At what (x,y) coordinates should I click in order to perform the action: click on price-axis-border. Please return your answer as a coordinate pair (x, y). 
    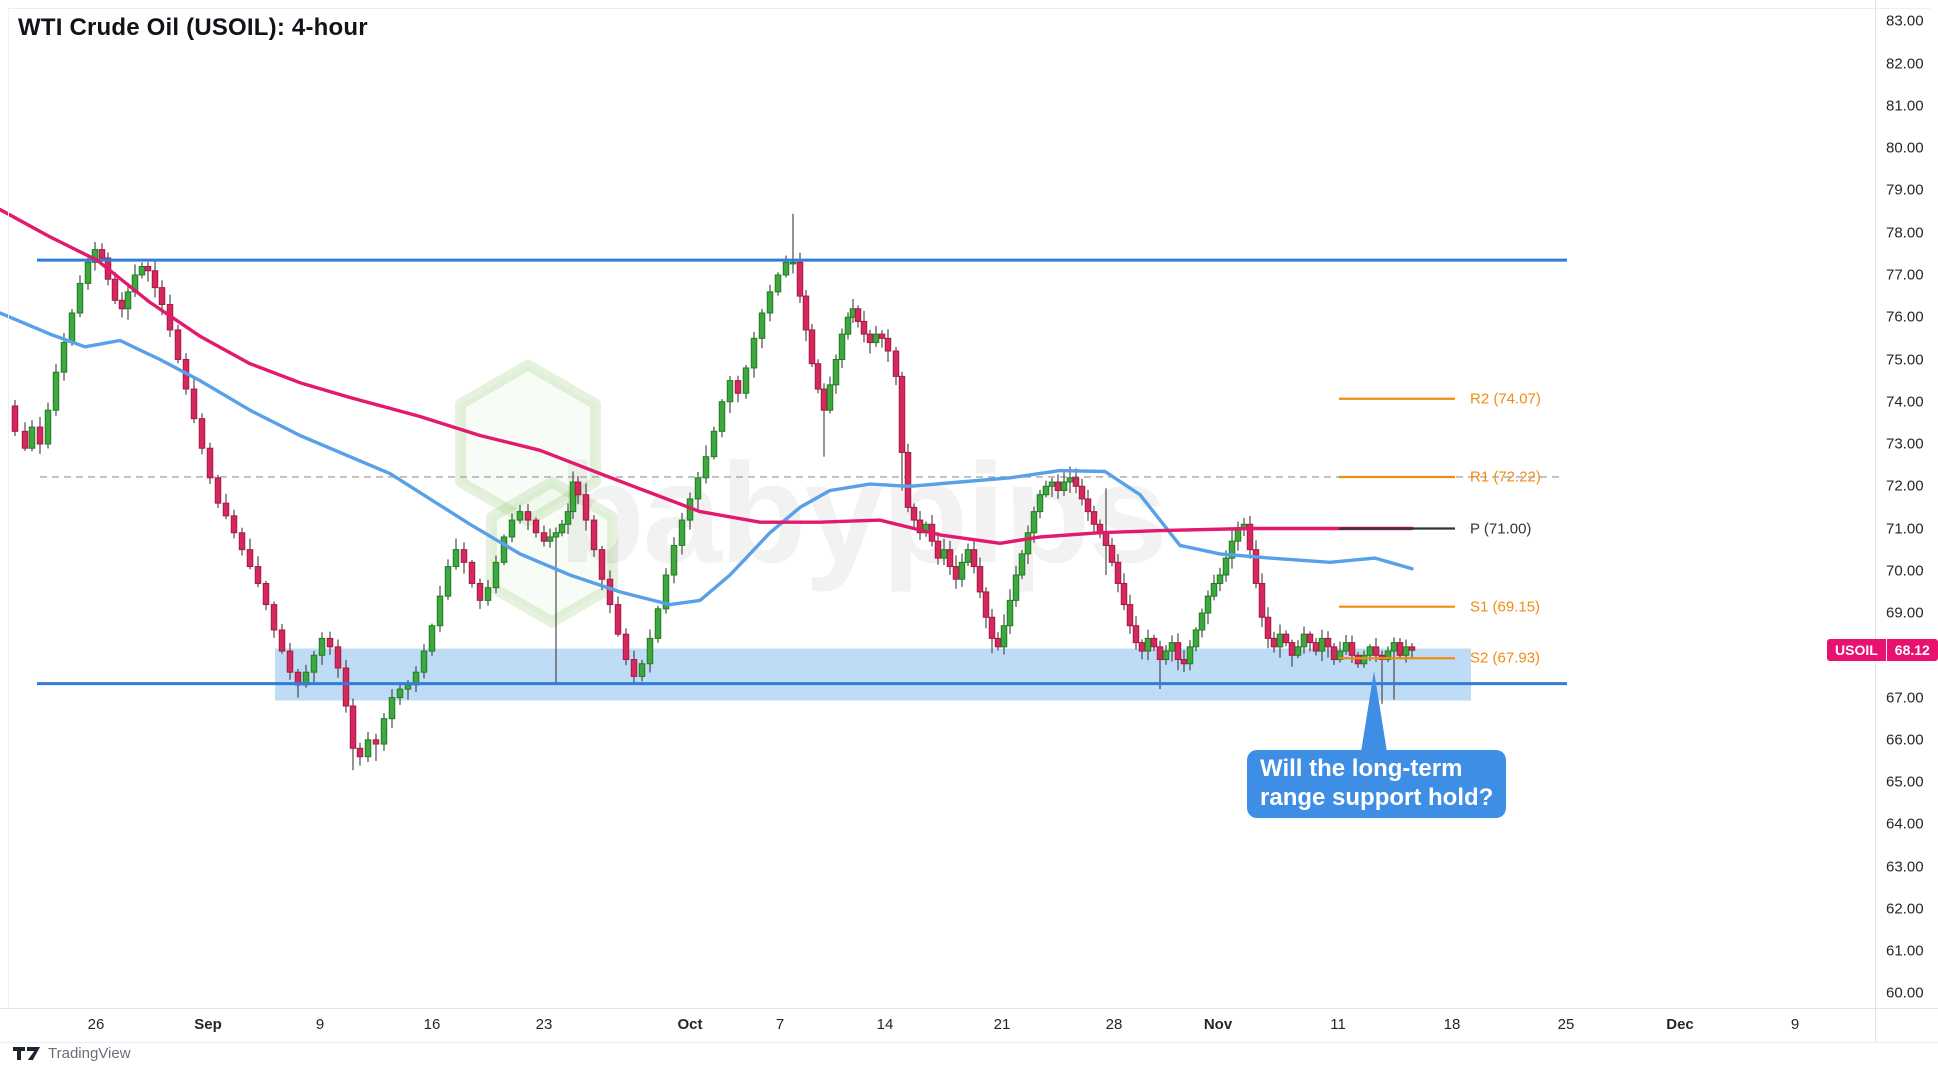
    Looking at the image, I should click on (1875, 521).